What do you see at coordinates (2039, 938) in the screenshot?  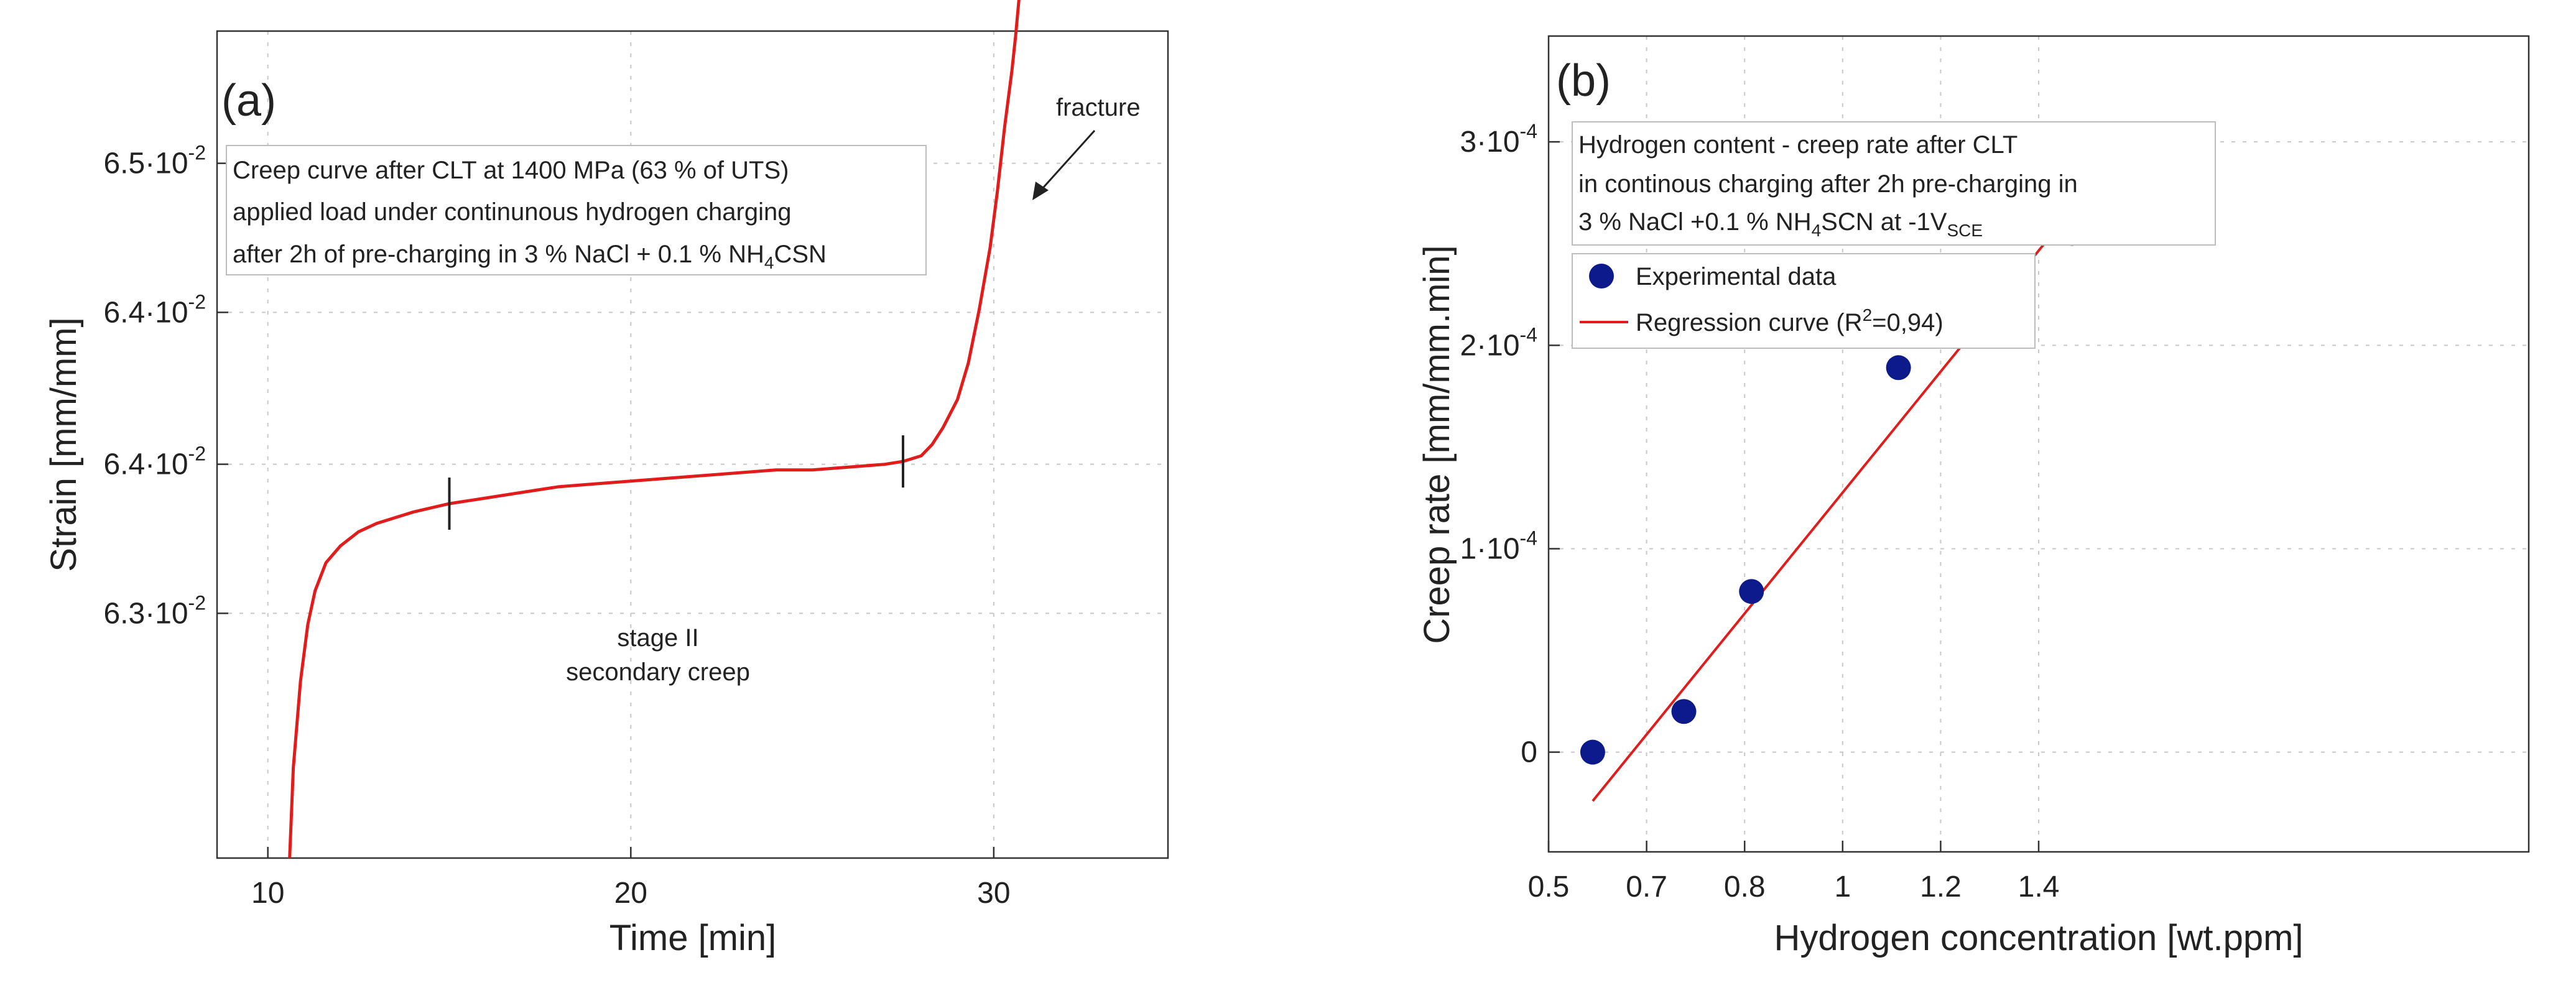 I see `panel-b-x-axis-title: Hydrogen concentration [wt.ppm]` at bounding box center [2039, 938].